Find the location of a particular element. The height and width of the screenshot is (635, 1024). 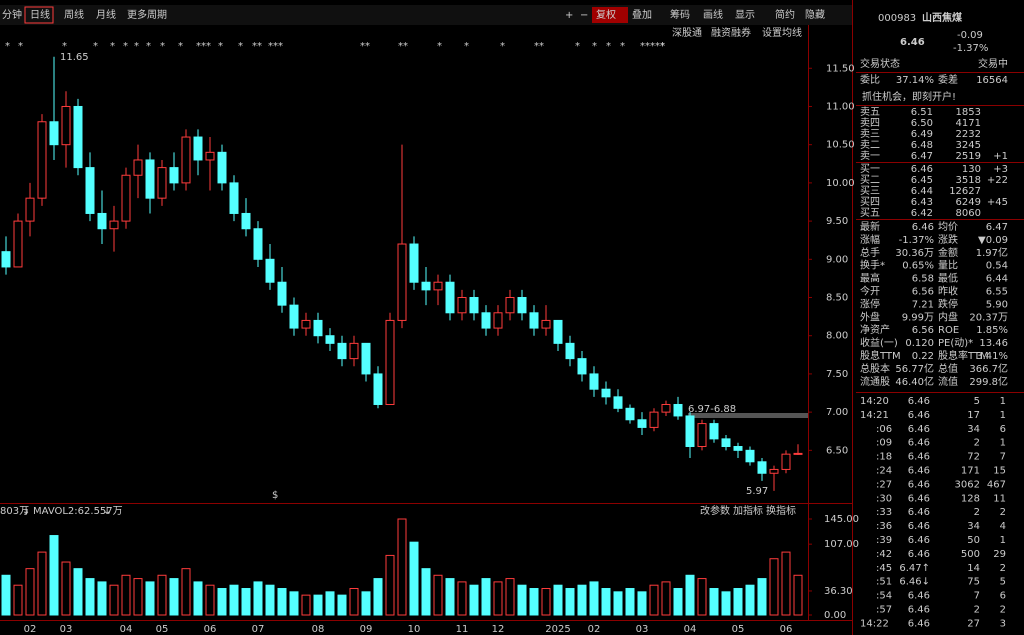

x-tick-label: 12 is located at coordinates (498, 629).